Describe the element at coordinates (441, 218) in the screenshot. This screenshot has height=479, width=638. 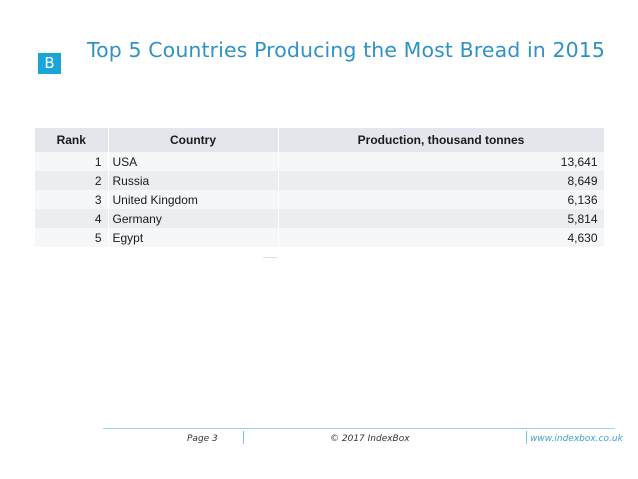
I see `production-cell: 5,814` at that location.